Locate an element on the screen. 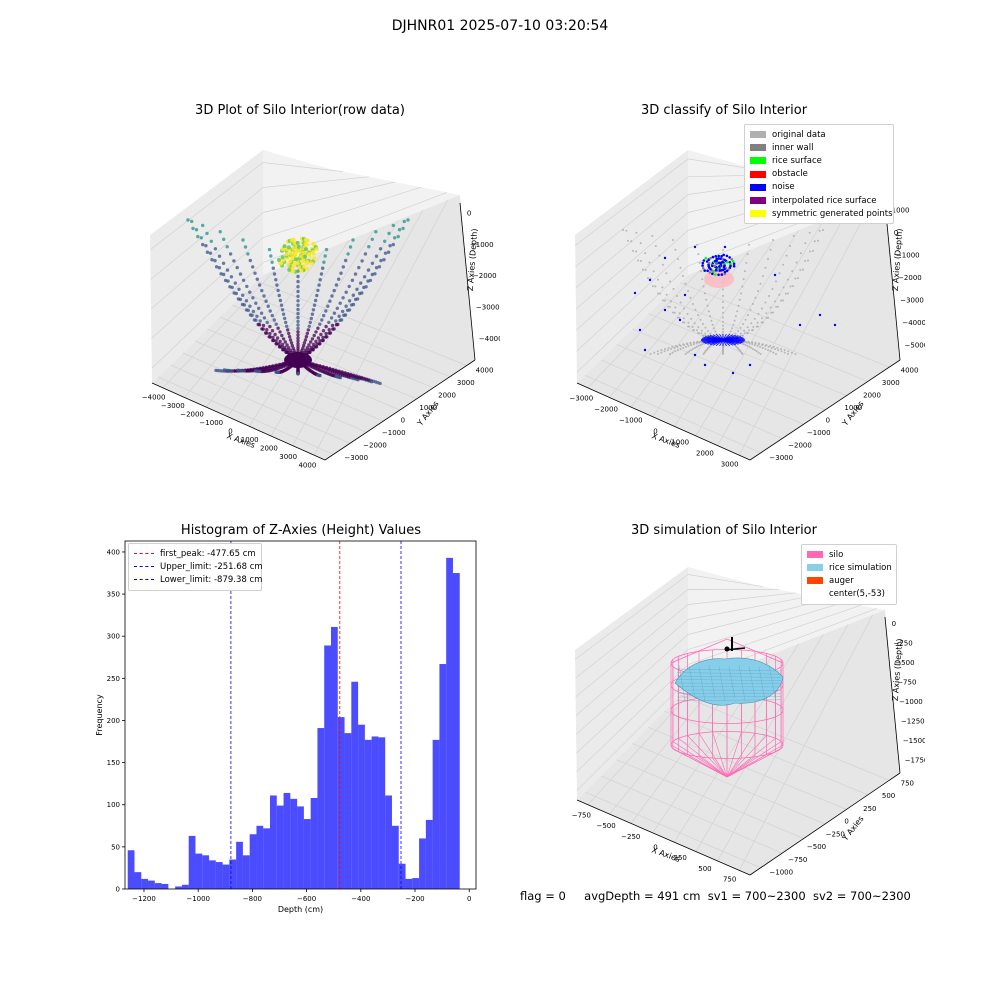  x-tick-label: 0 is located at coordinates (655, 848).